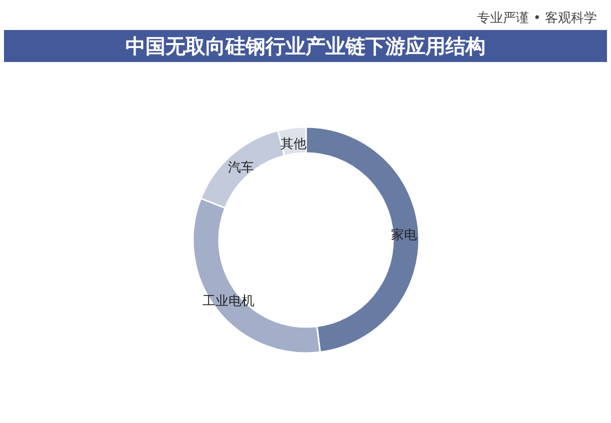 The image size is (611, 423). I want to click on slice-label: 其他, so click(293, 144).